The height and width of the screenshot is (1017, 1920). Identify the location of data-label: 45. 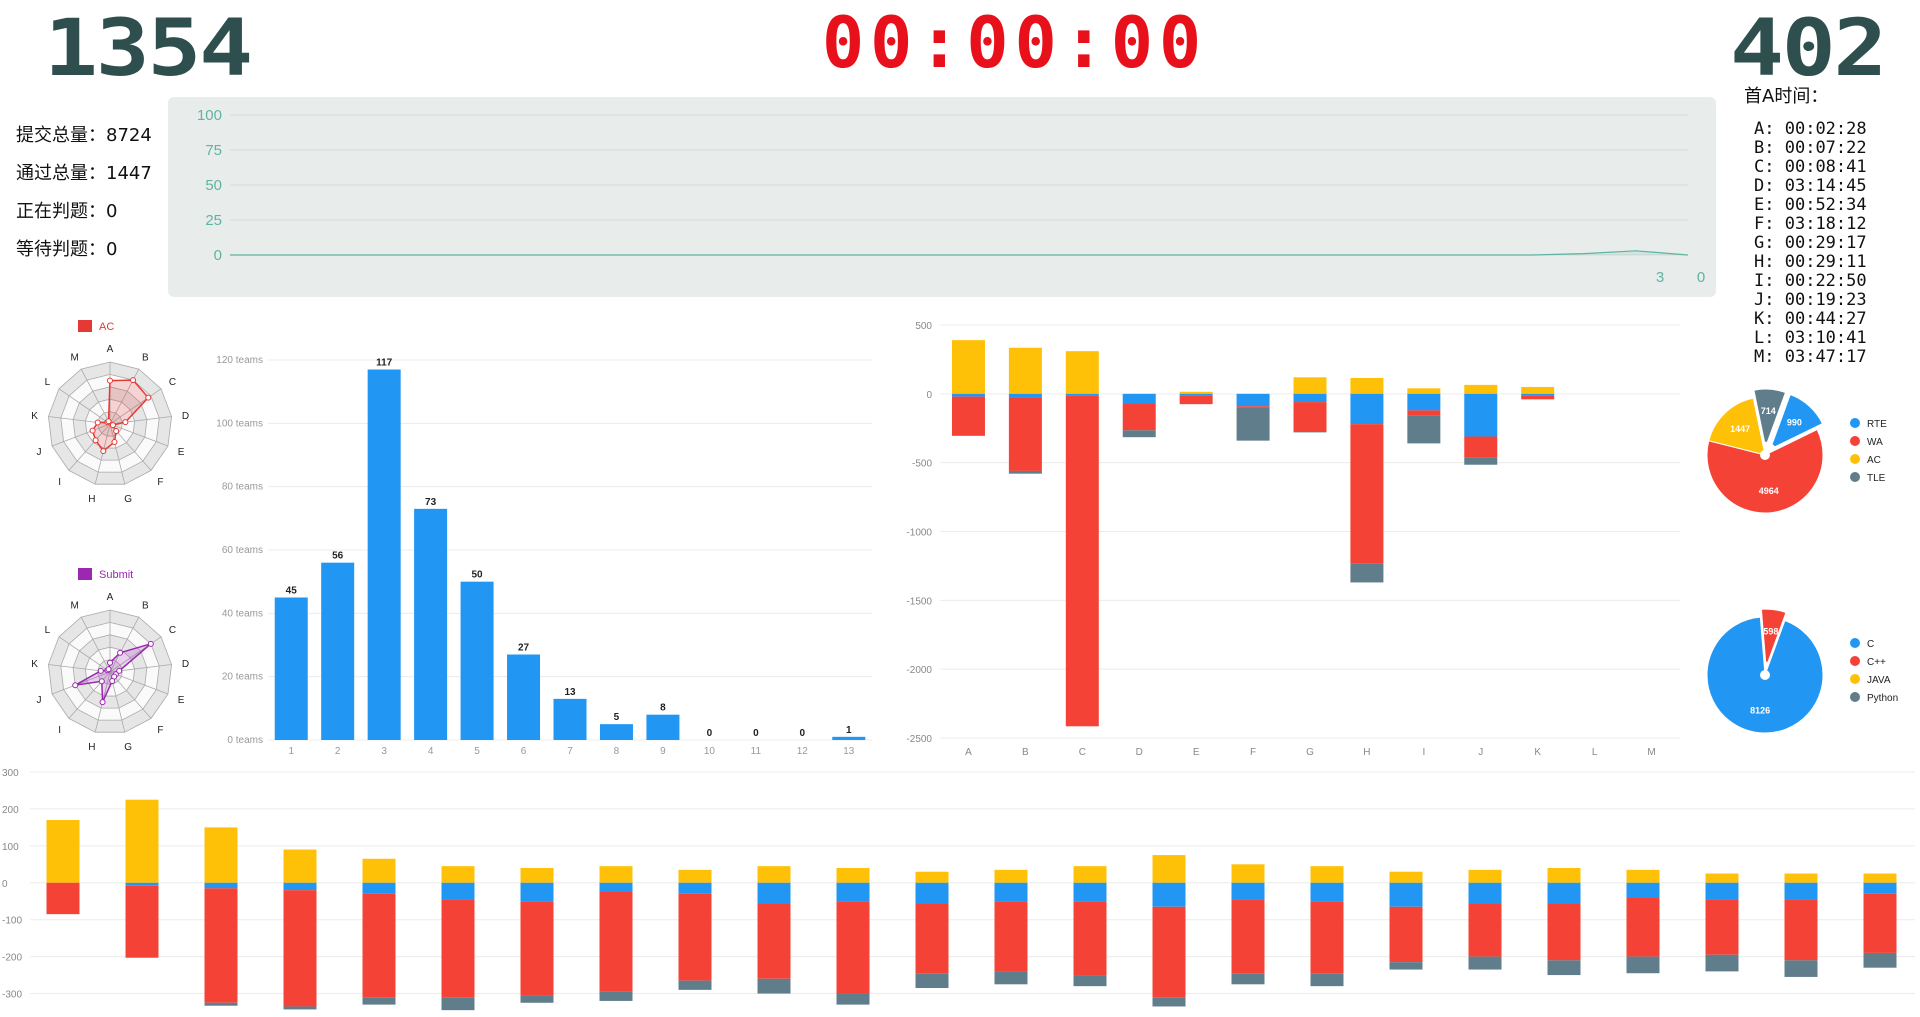
(292, 591).